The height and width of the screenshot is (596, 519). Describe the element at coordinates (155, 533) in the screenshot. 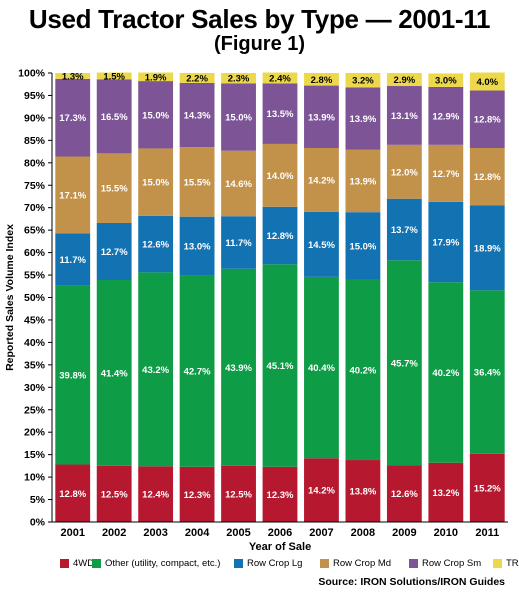

I see `x-tick-label: 2003` at that location.